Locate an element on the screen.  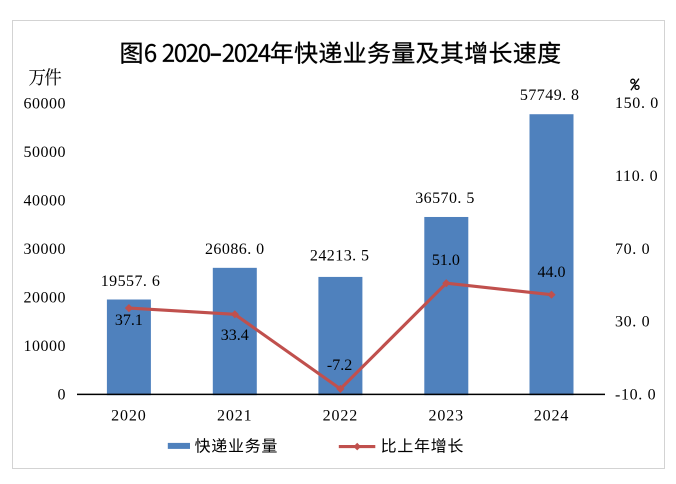
svg-text: 2021 is located at coordinates (235, 415).